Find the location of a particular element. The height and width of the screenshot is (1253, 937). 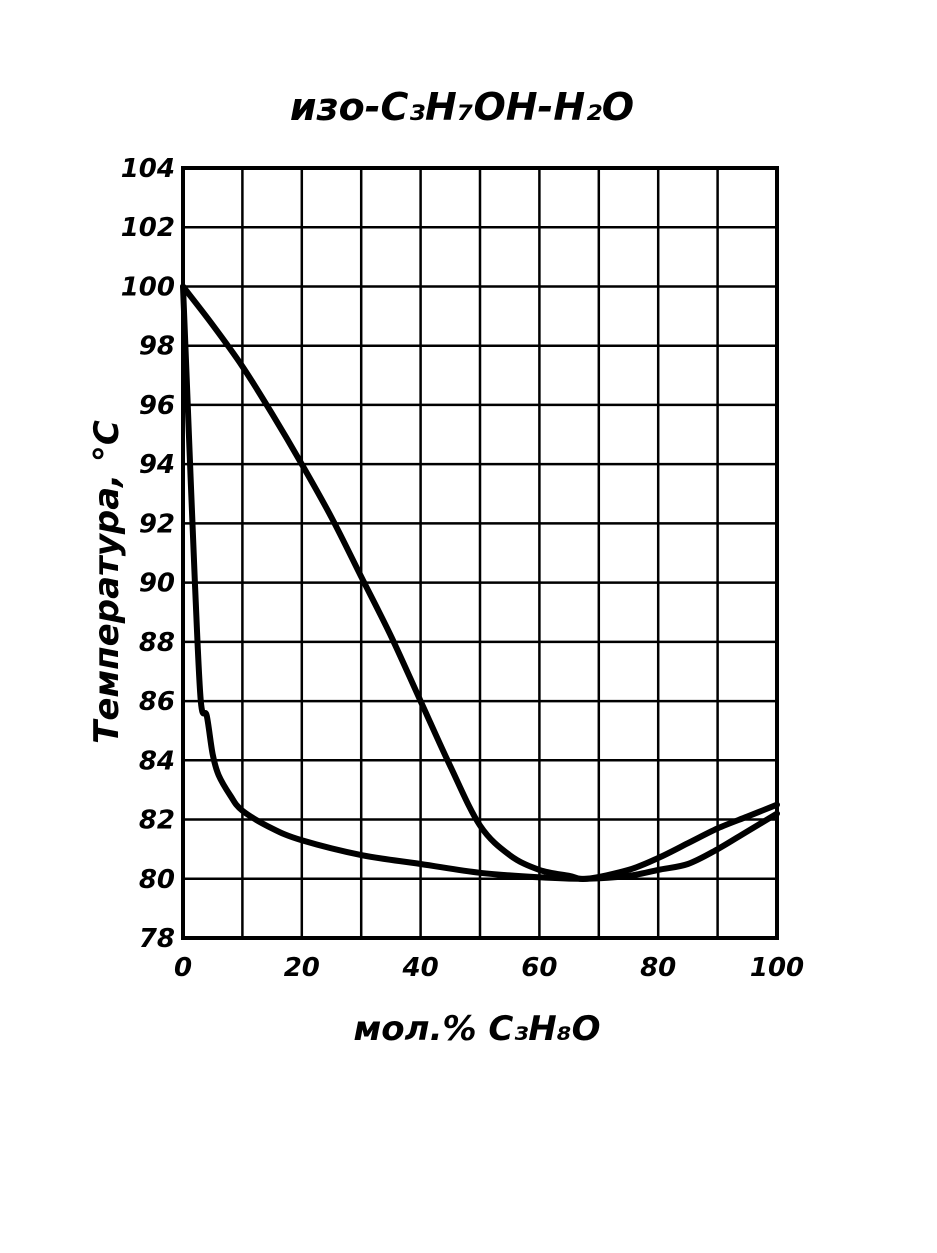

y-tick-label: 90 is located at coordinates (157, 584).